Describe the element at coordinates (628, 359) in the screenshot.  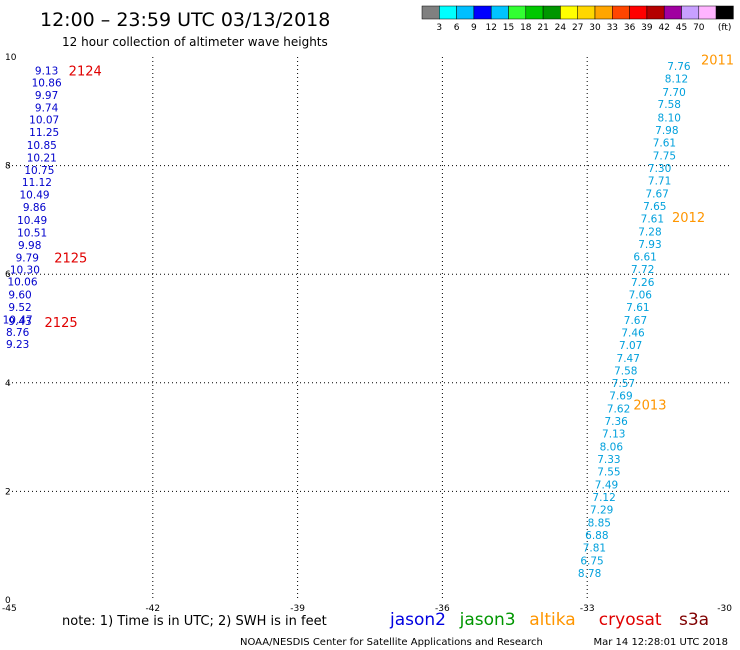
I see `swh-value-label: 7.47` at that location.